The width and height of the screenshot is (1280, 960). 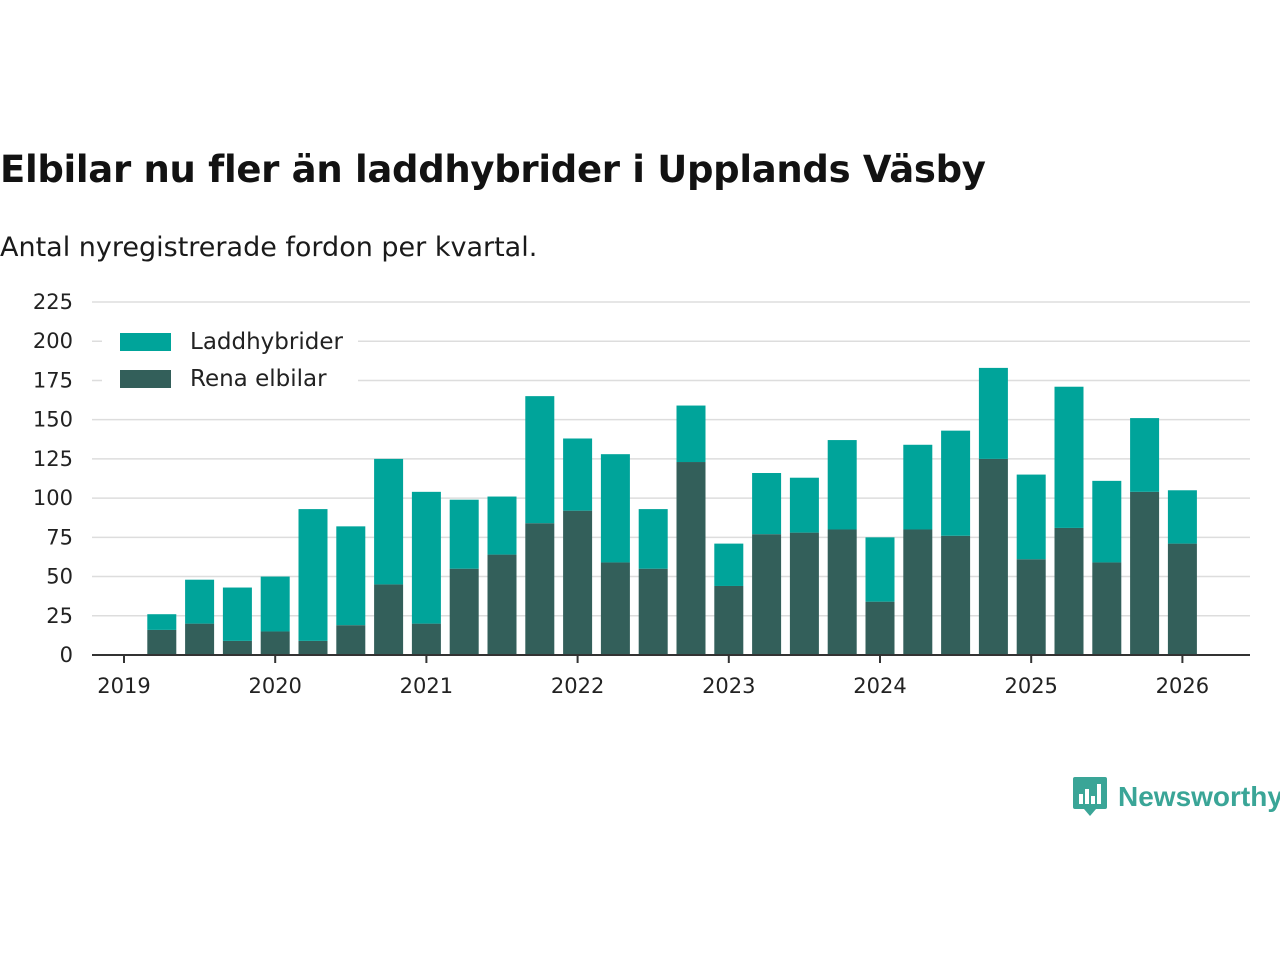 I want to click on x-tick-label: 2021, so click(x=426, y=686).